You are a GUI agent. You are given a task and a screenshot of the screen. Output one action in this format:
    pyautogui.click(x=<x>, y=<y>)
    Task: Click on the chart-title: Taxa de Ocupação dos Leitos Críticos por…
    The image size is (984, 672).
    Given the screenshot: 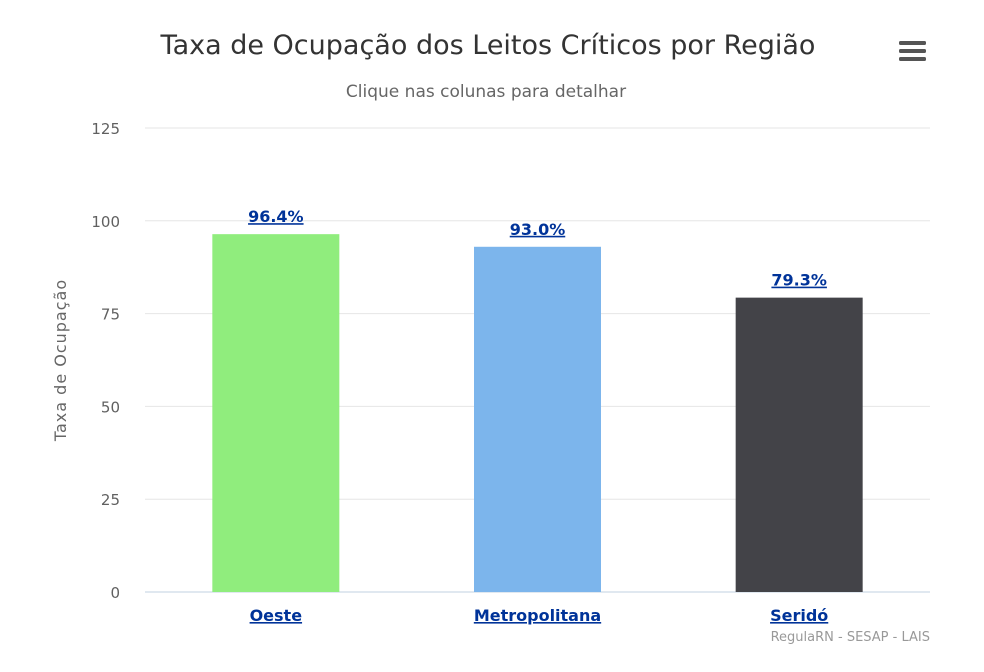 What is the action you would take?
    pyautogui.click(x=488, y=45)
    